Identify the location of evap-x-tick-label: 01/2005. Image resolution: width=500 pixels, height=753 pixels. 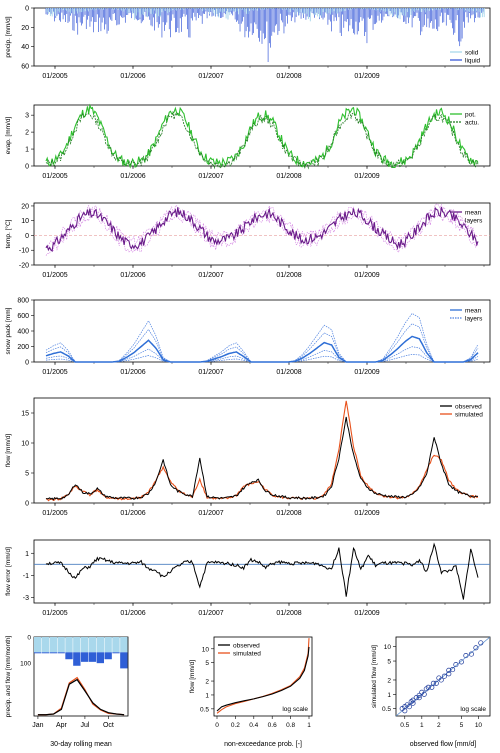
(54, 176).